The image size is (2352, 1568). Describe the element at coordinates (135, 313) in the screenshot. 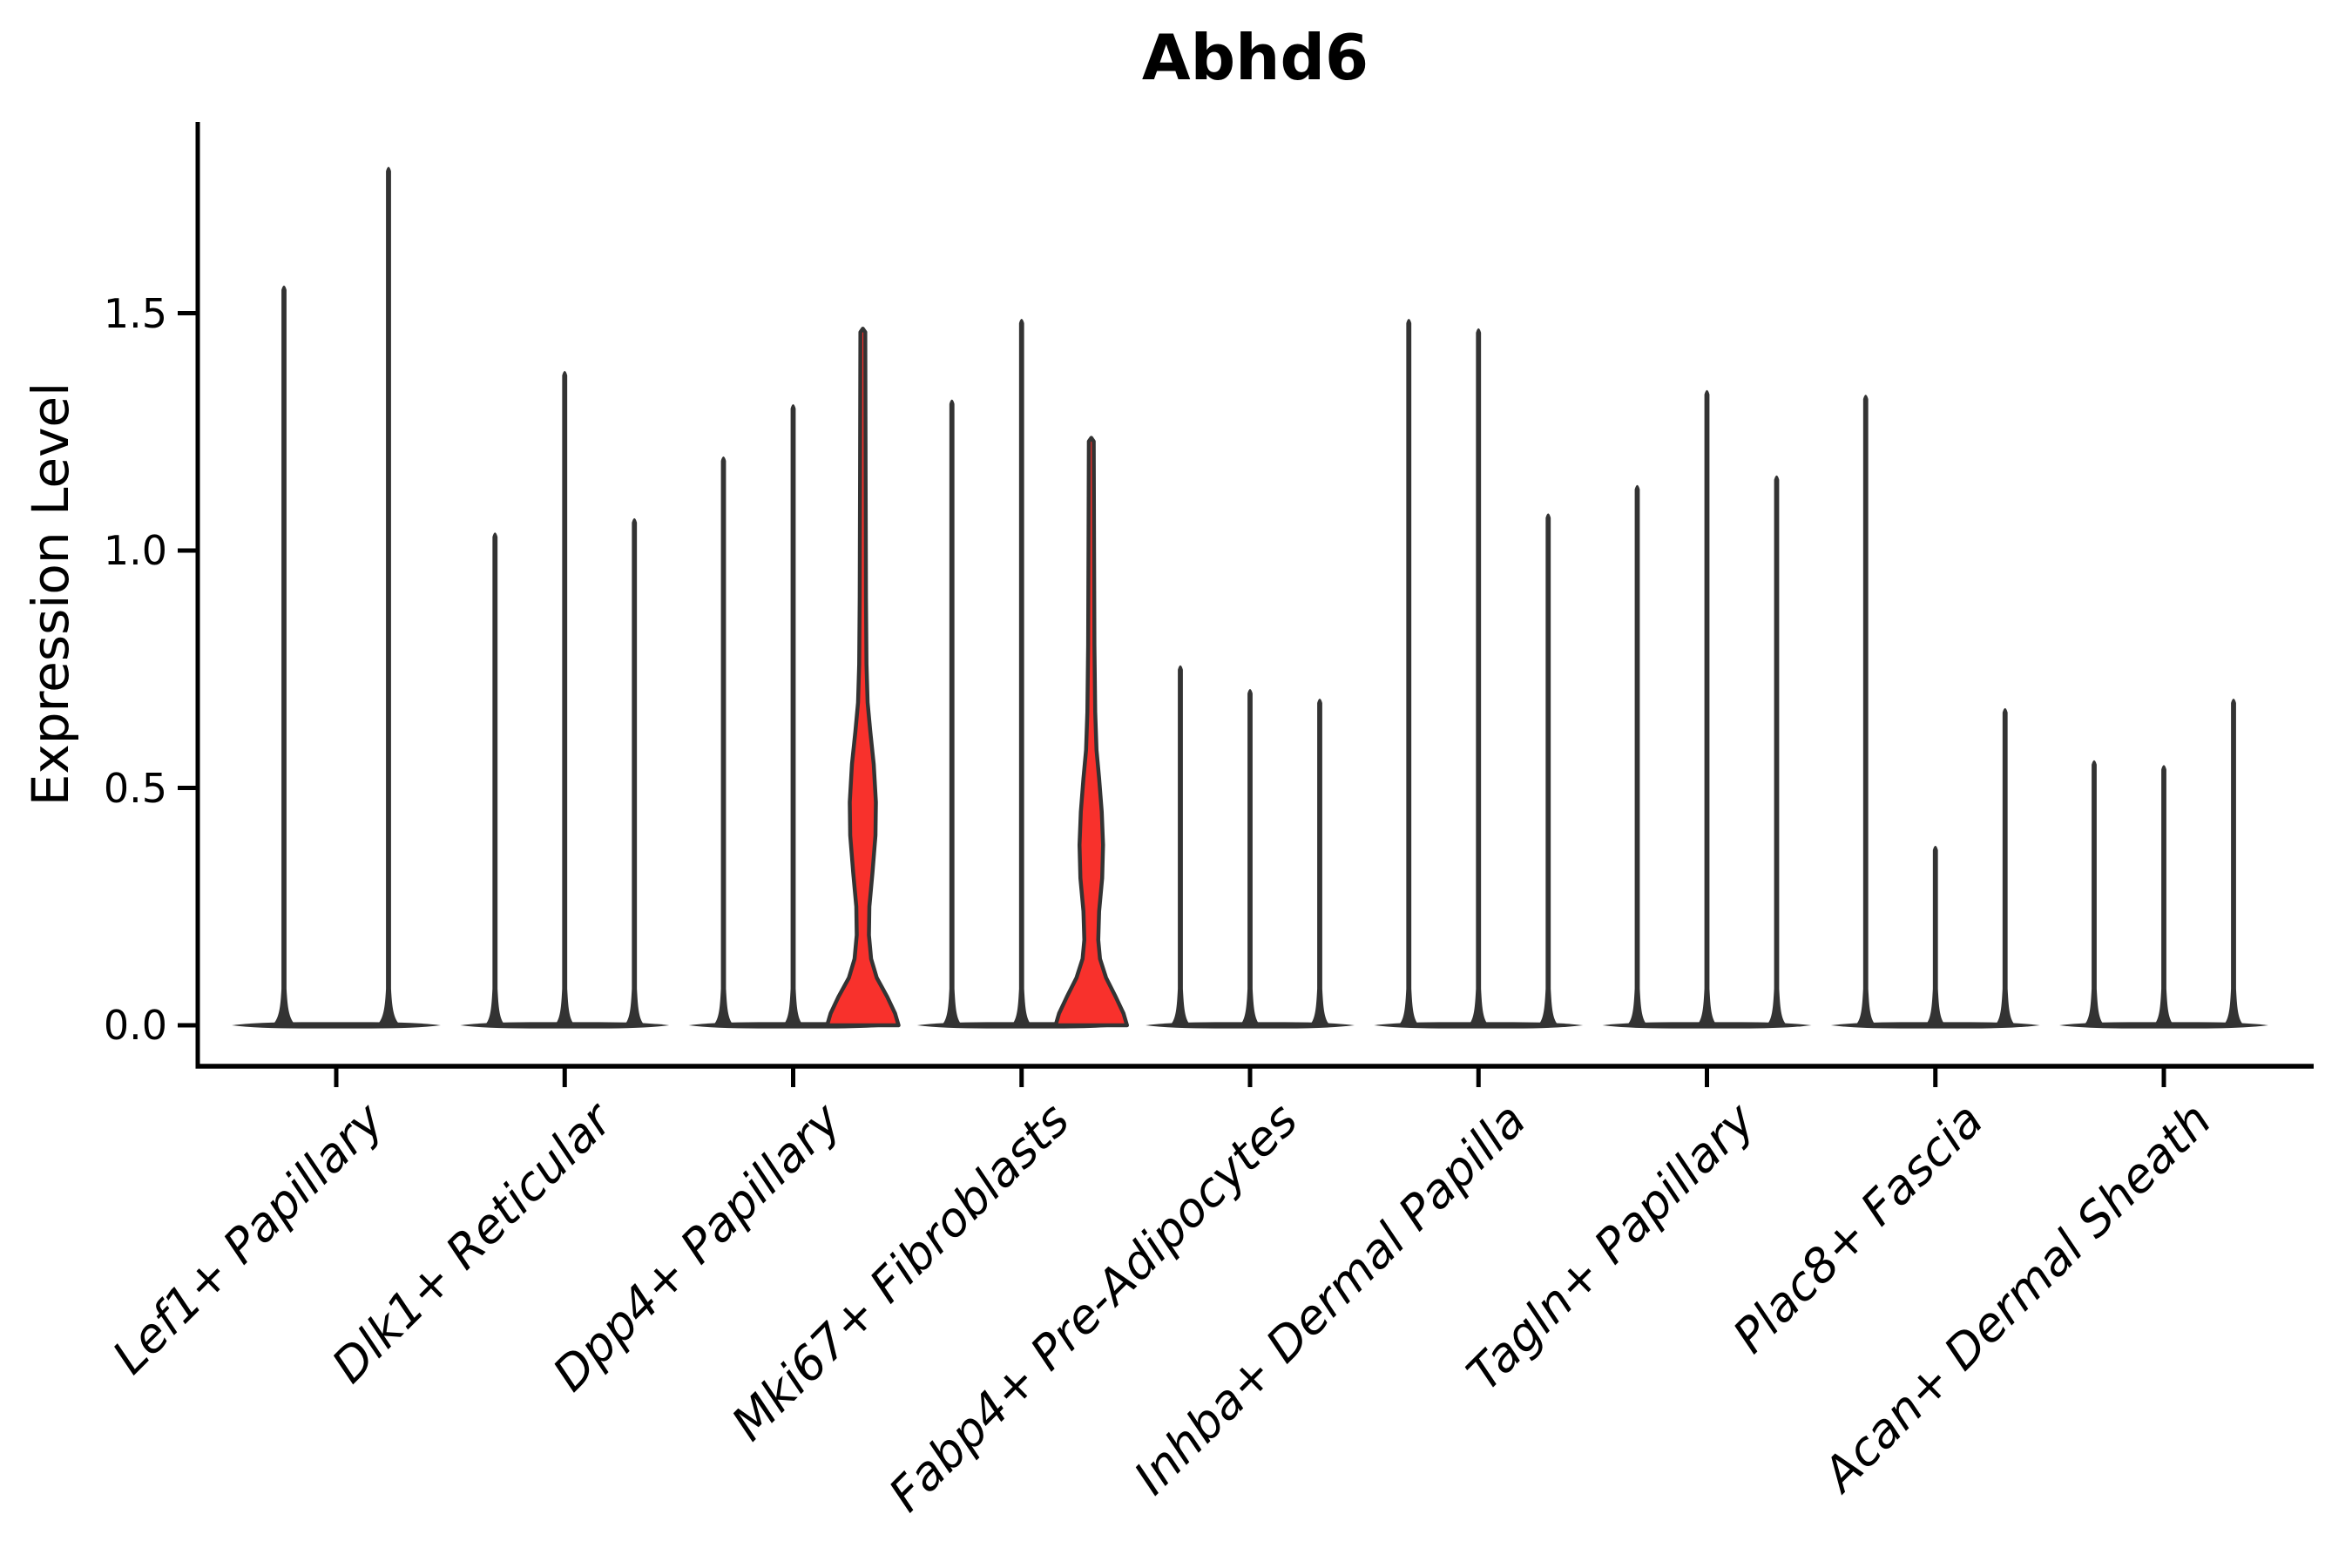

I see `y-tick-label: 1.5` at that location.